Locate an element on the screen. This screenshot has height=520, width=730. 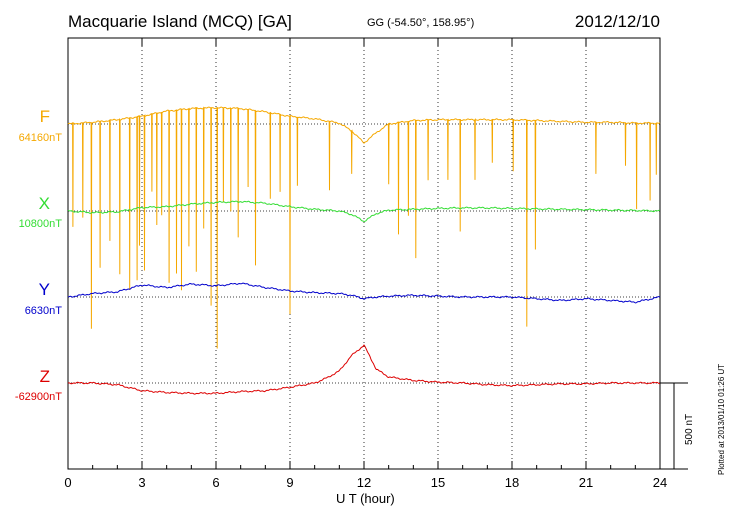
component-baseline-z: -62900nT is located at coordinates (38, 397).